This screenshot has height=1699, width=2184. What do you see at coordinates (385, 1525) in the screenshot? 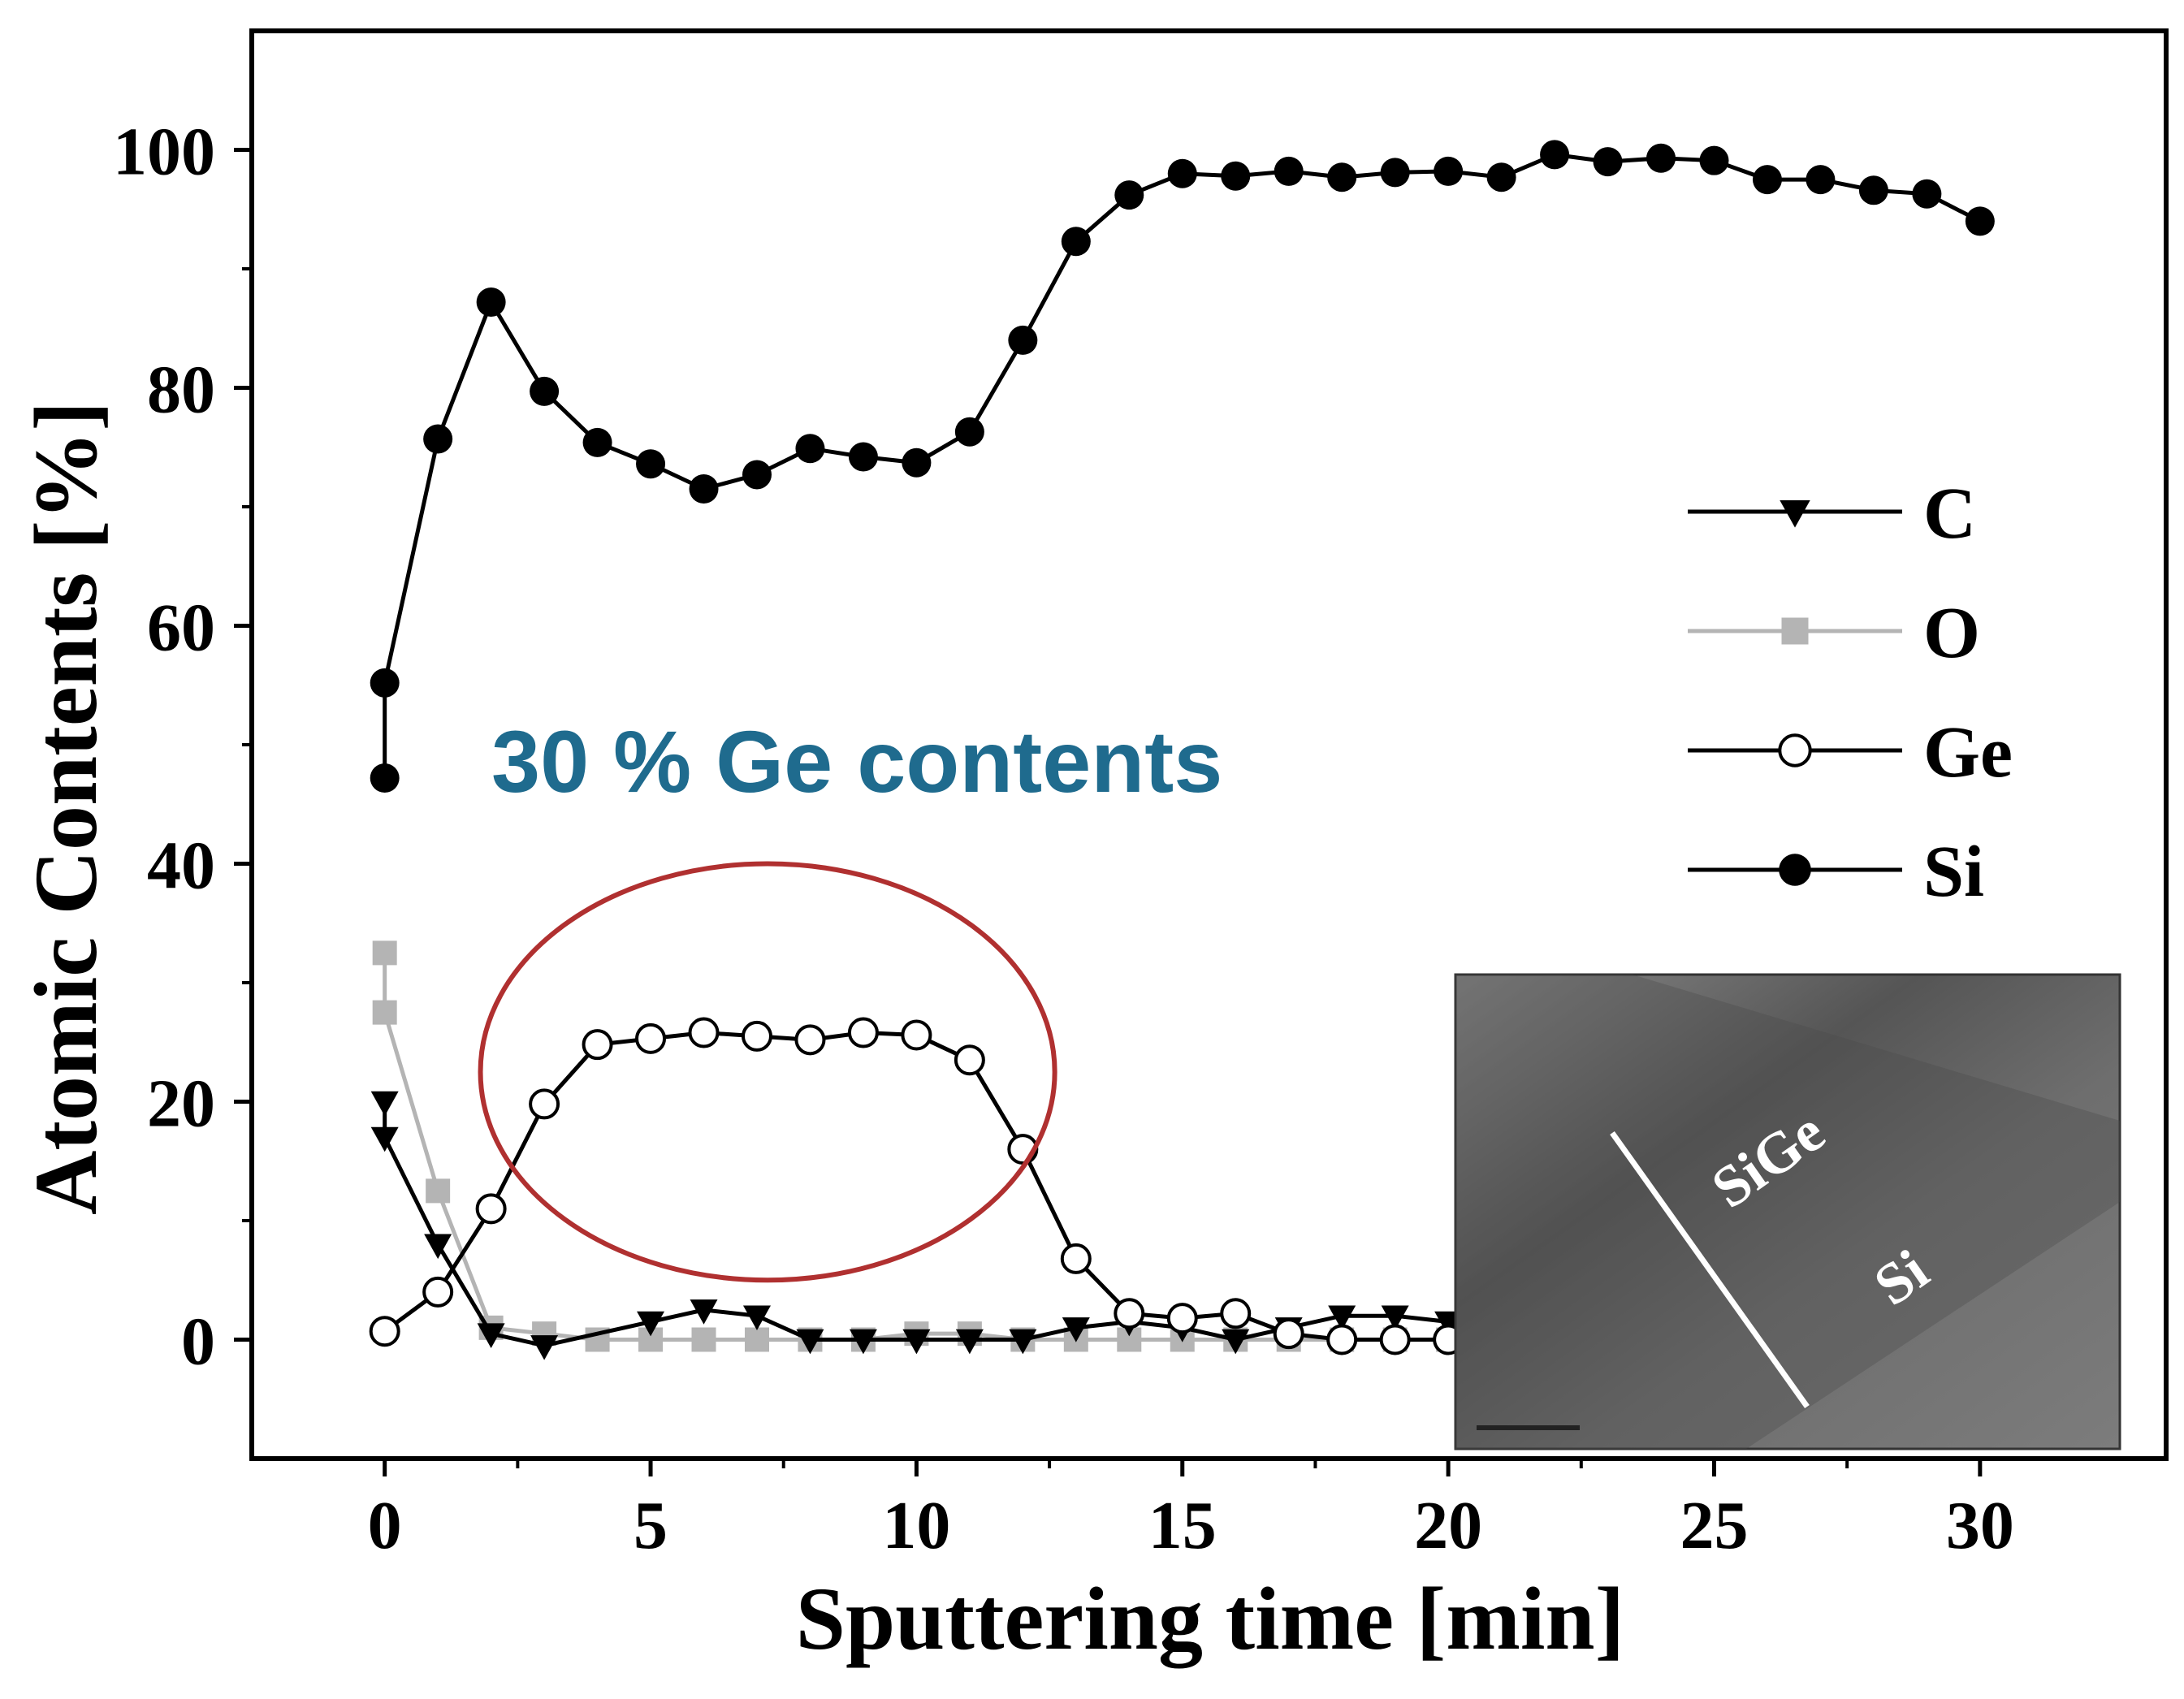
I see `x-tick-label: 0` at bounding box center [385, 1525].